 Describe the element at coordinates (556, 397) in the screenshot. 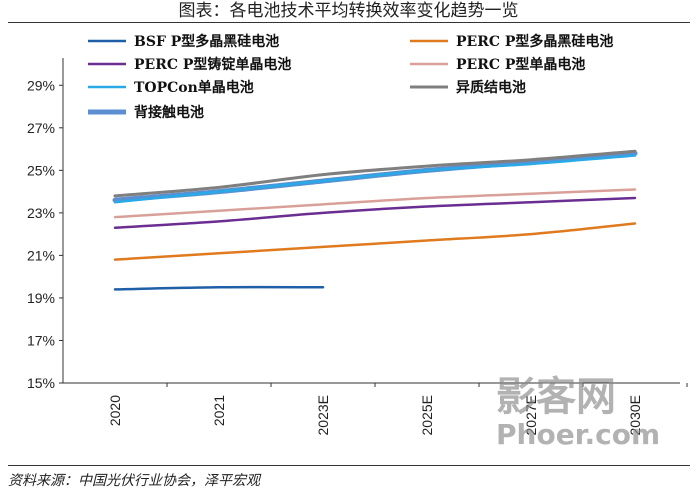

I see `watermark-line1: 影客网` at that location.